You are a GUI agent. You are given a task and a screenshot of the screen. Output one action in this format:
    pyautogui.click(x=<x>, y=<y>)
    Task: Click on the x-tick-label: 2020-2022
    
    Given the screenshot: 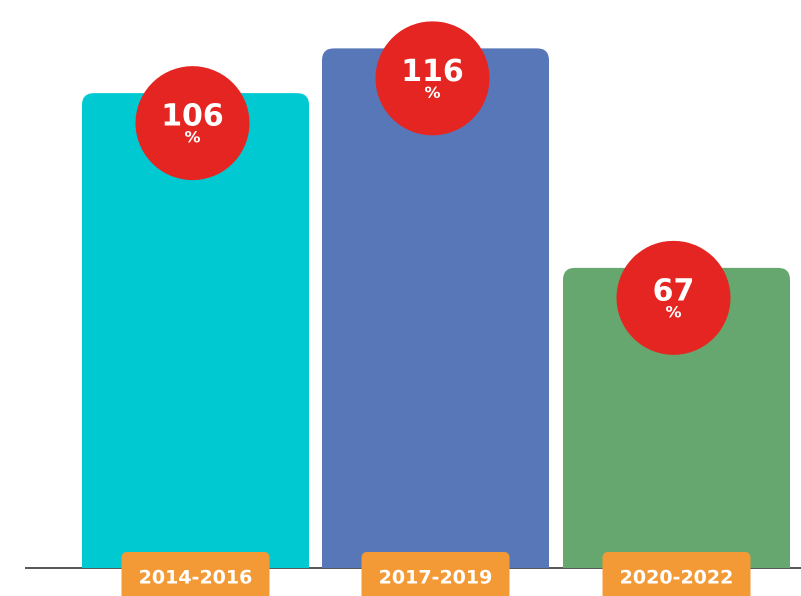 What is the action you would take?
    pyautogui.click(x=677, y=578)
    